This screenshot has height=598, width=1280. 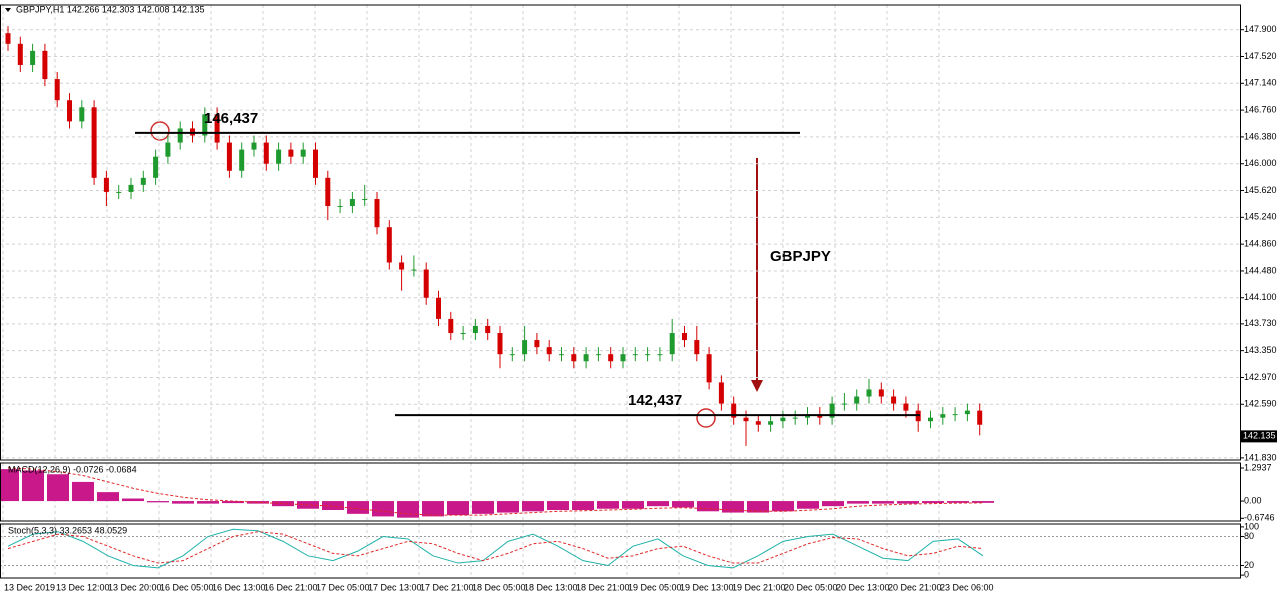 I want to click on y-tick-label: 145.620, so click(x=1260, y=190).